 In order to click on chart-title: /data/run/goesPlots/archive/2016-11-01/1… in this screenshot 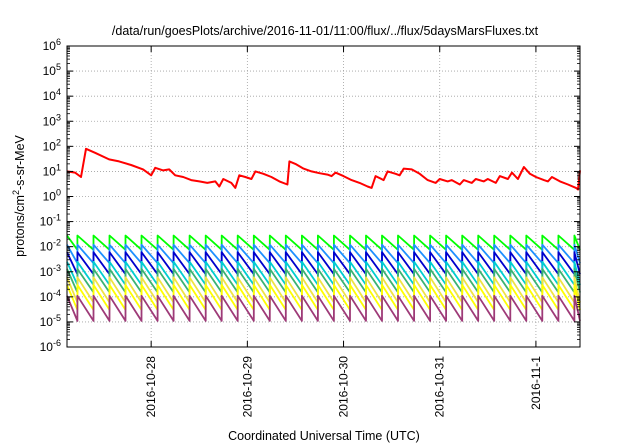, I will do `click(325, 31)`.